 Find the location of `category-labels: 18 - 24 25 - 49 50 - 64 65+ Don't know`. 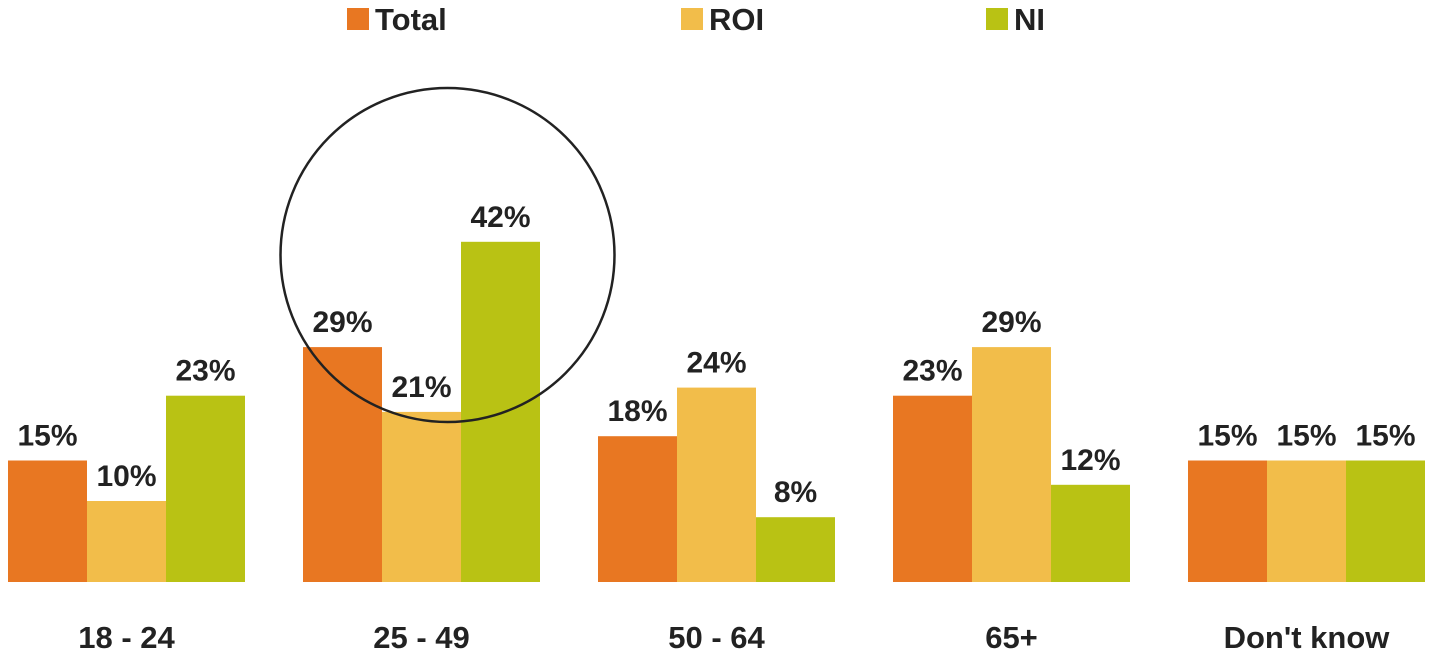

category-labels: 18 - 24 25 - 49 50 - 64 65+ Don't know is located at coordinates (734, 637).